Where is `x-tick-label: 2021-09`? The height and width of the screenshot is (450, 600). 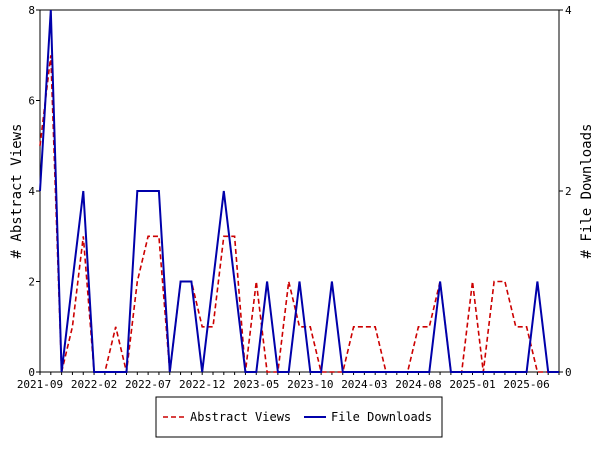 x-tick-label: 2021-09 is located at coordinates (40, 384).